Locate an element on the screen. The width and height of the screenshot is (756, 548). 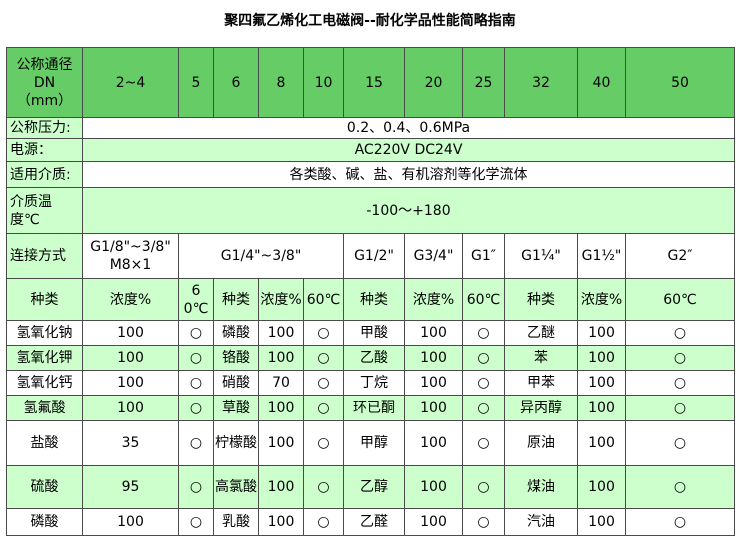
header-label-line: DN is located at coordinates (44, 82).